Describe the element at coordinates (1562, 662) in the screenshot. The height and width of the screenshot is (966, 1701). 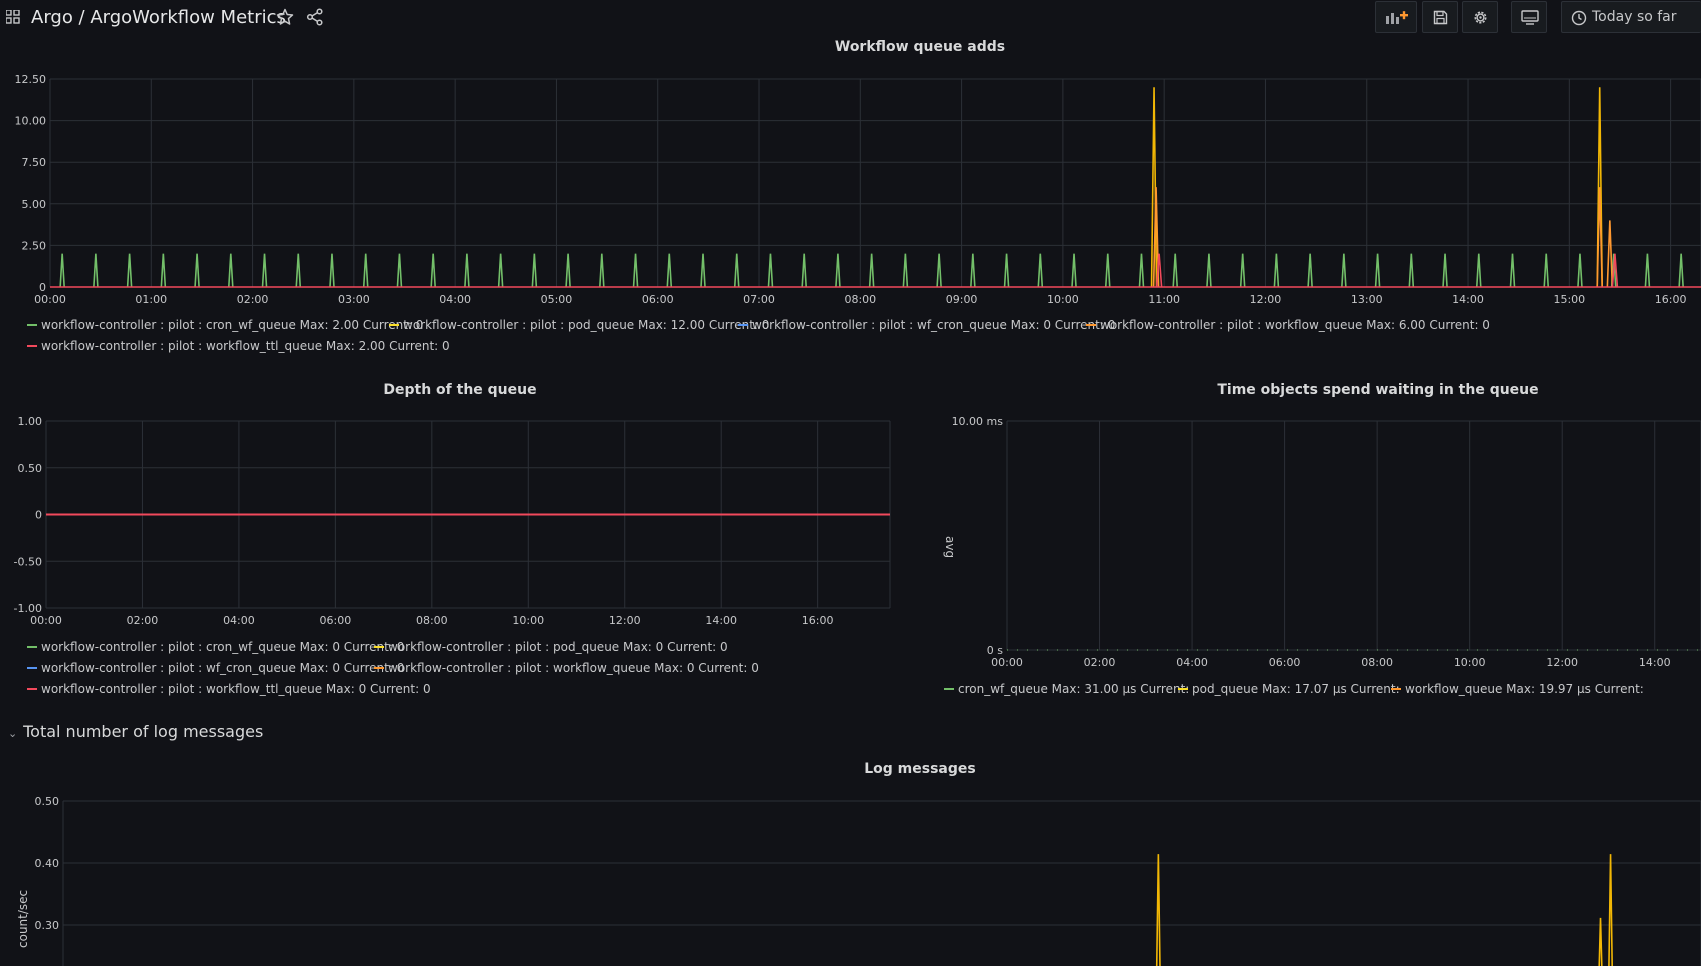
I see `x-tick-label: 12:00` at that location.